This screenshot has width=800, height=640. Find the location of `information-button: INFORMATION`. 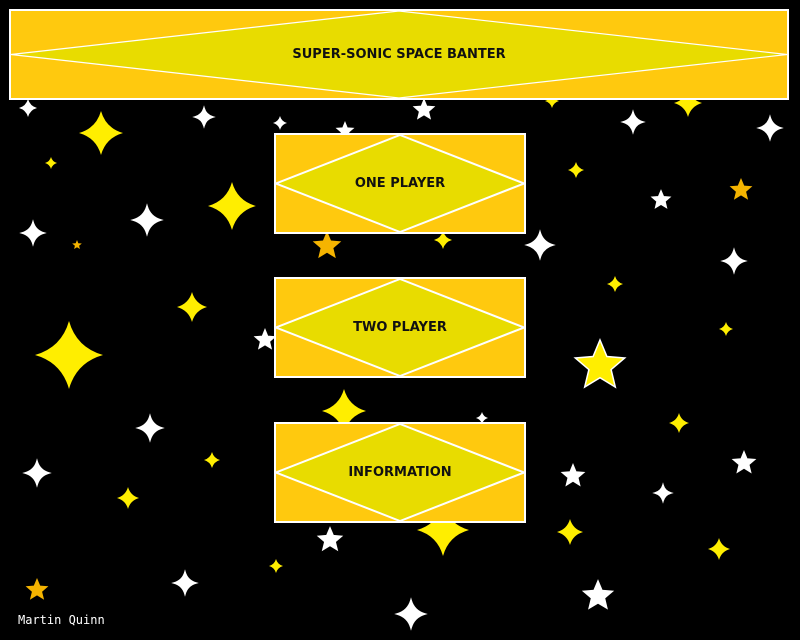

information-button: INFORMATION is located at coordinates (400, 472).